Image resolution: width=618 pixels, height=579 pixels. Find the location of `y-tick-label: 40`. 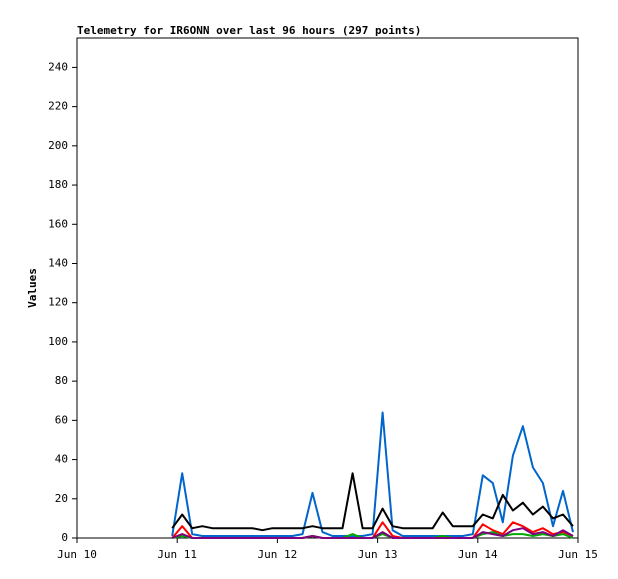

y-tick-label: 40 is located at coordinates (61, 459).